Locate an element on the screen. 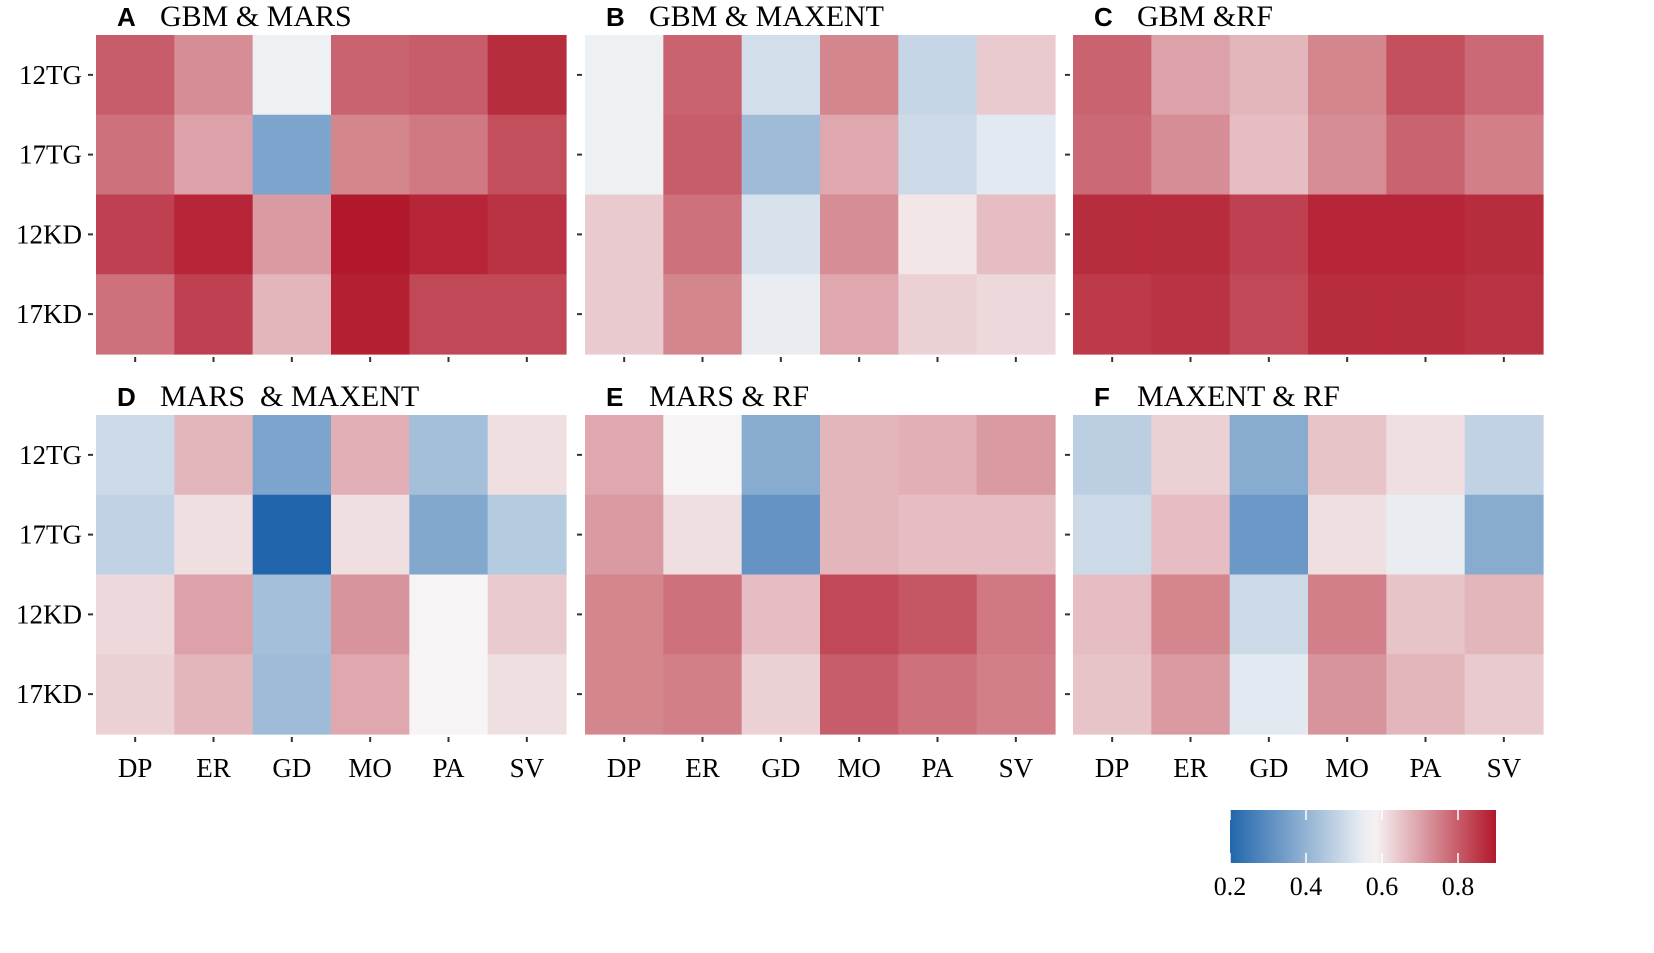  x-tick-label: ER is located at coordinates (213, 768).